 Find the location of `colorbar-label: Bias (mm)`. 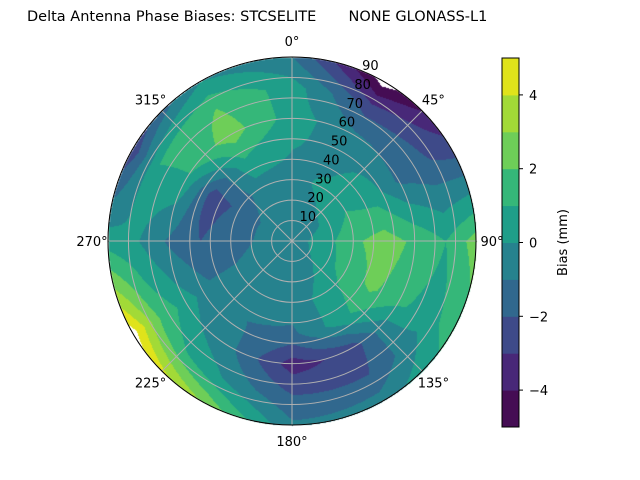

colorbar-label: Bias (mm) is located at coordinates (563, 242).